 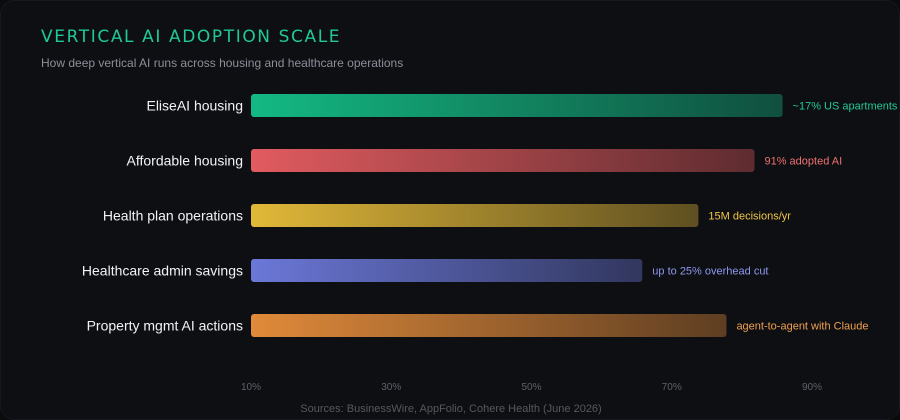 I want to click on data-label-eliseai-housing: ~17% US apartments, so click(x=845, y=107).